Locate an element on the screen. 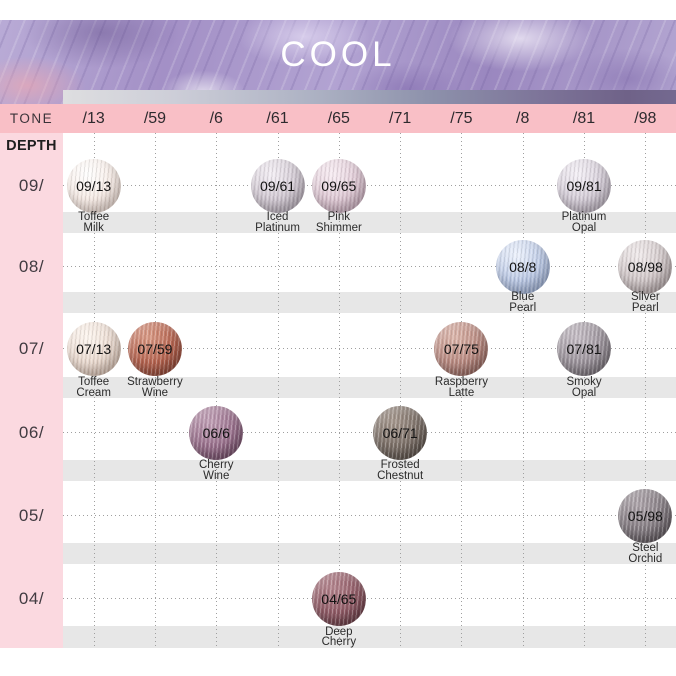 The height and width of the screenshot is (676, 676). shade-name-cells: Steel Orchid is located at coordinates (369, 553).